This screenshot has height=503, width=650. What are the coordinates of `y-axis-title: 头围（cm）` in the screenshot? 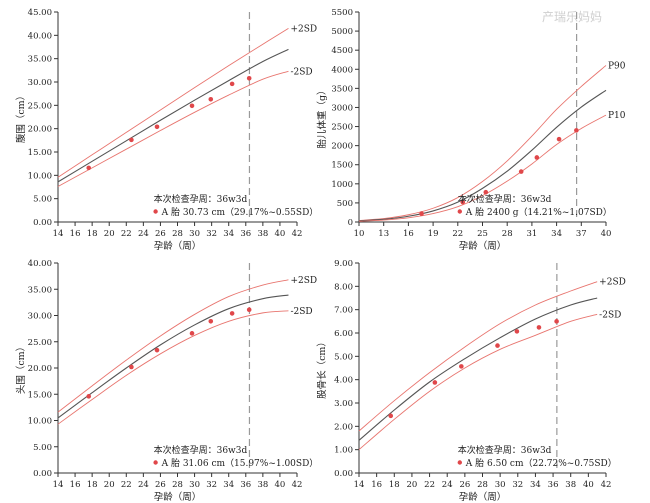 It's located at (21, 368).